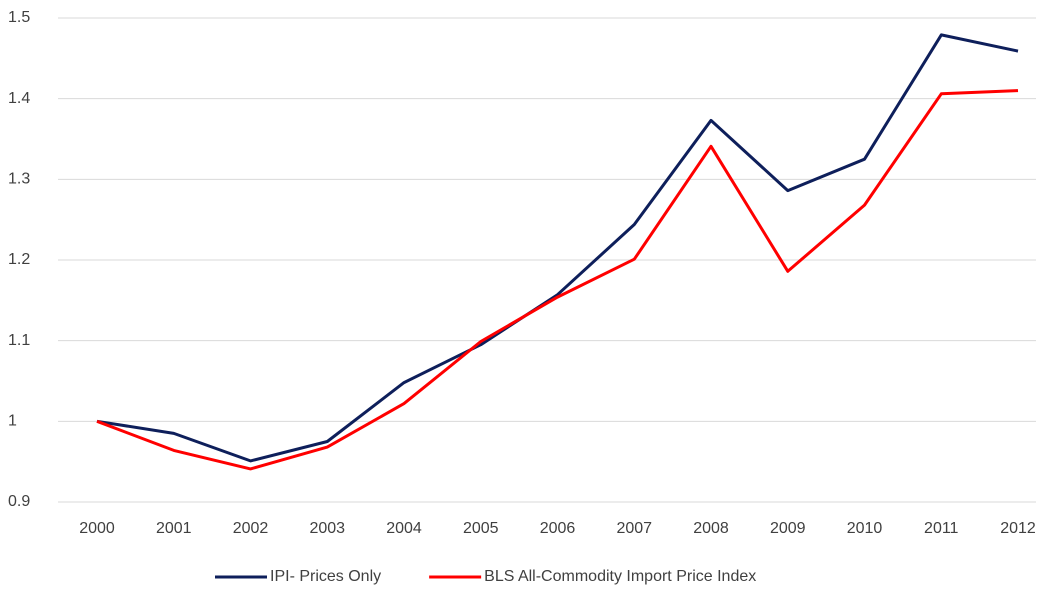  I want to click on x-tick-label: 2007, so click(634, 528).